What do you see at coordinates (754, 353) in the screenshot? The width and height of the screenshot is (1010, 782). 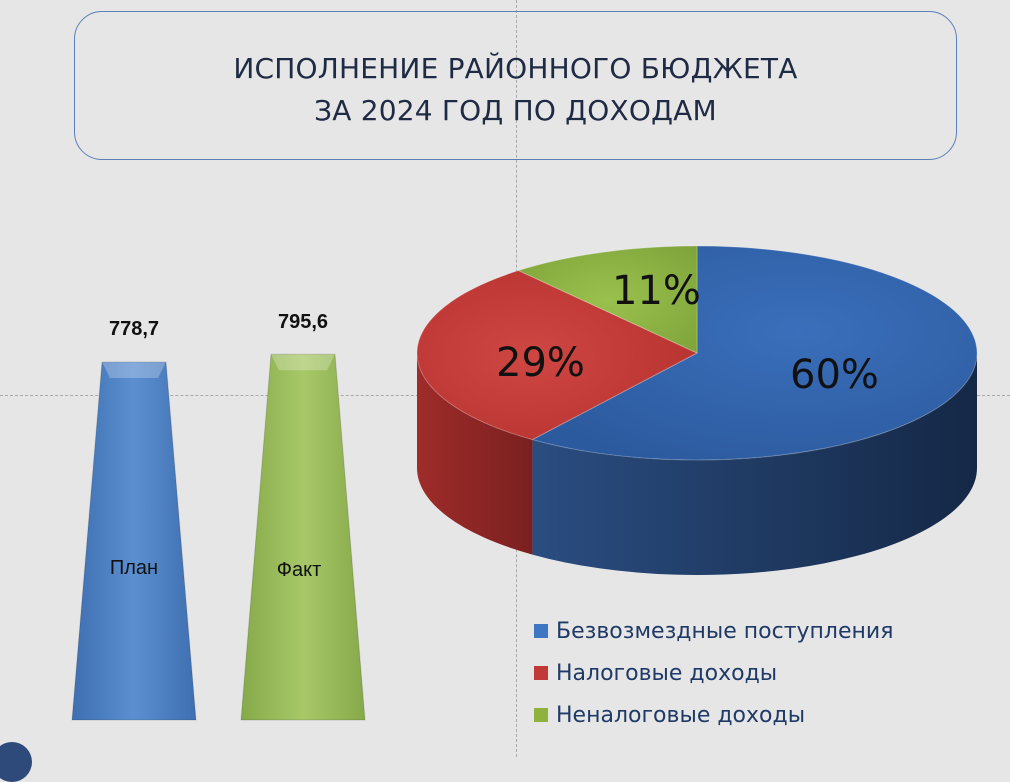 I see `pie-slice-grants` at bounding box center [754, 353].